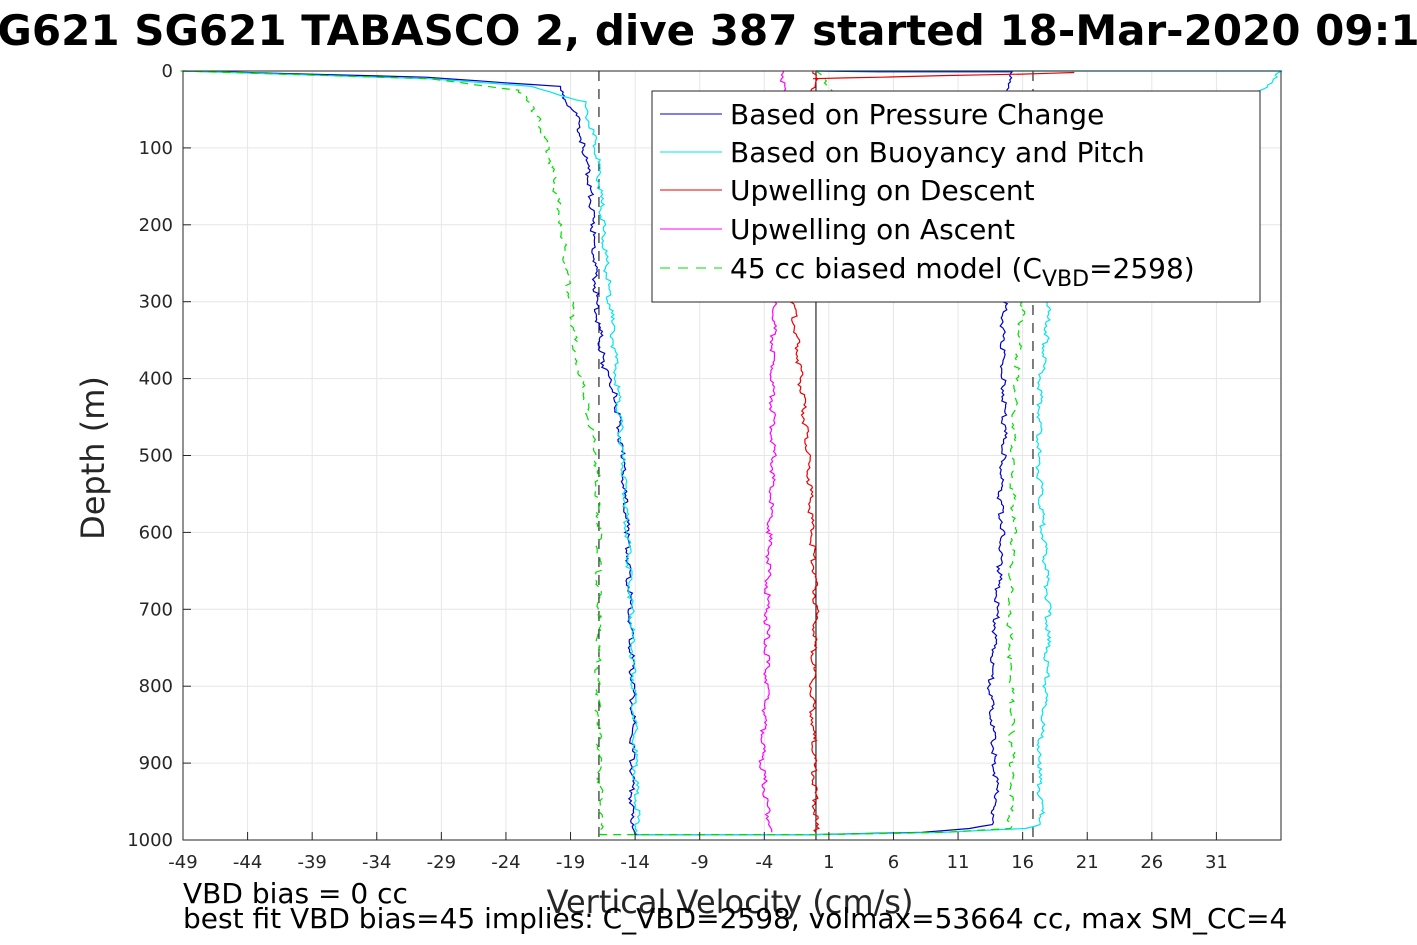 This screenshot has width=1417, height=945. What do you see at coordinates (156, 686) in the screenshot?
I see `y-tick-label: 800` at bounding box center [156, 686].